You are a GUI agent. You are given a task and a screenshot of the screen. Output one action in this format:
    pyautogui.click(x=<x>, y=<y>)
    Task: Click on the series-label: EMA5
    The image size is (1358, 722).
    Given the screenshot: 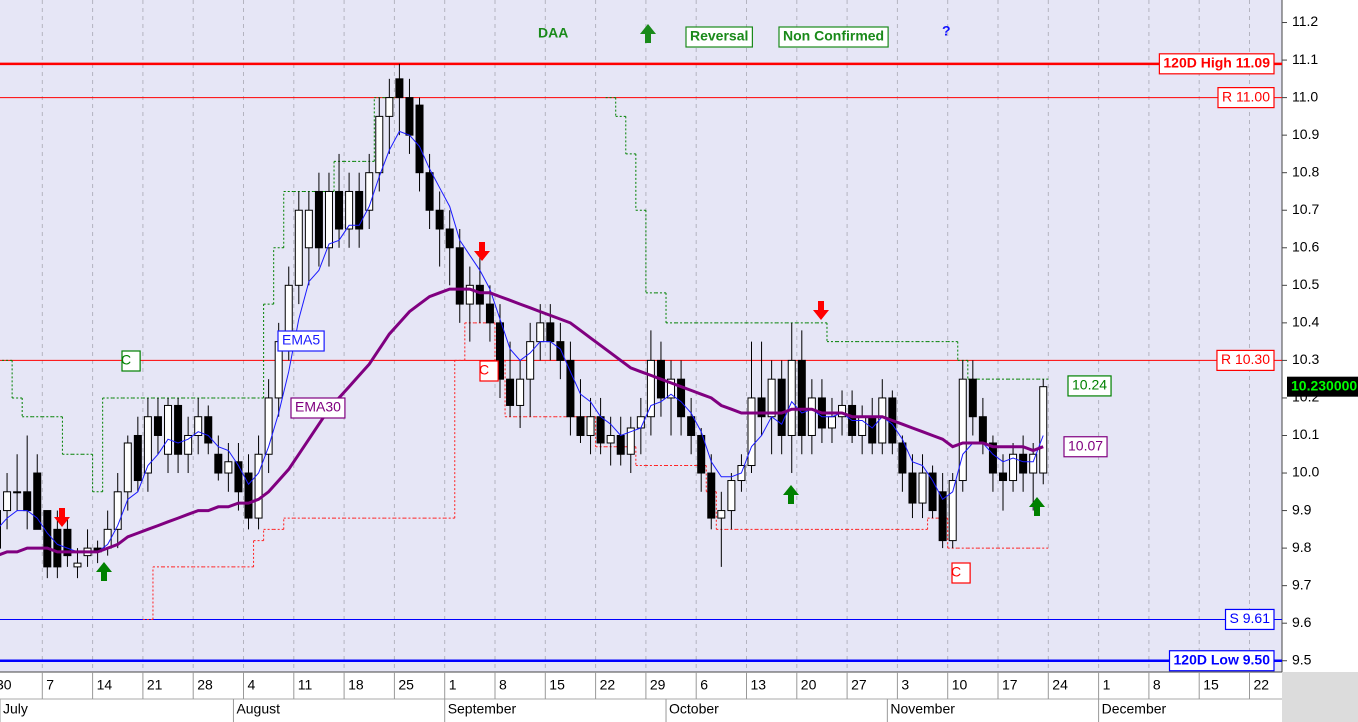 What is the action you would take?
    pyautogui.click(x=301, y=340)
    